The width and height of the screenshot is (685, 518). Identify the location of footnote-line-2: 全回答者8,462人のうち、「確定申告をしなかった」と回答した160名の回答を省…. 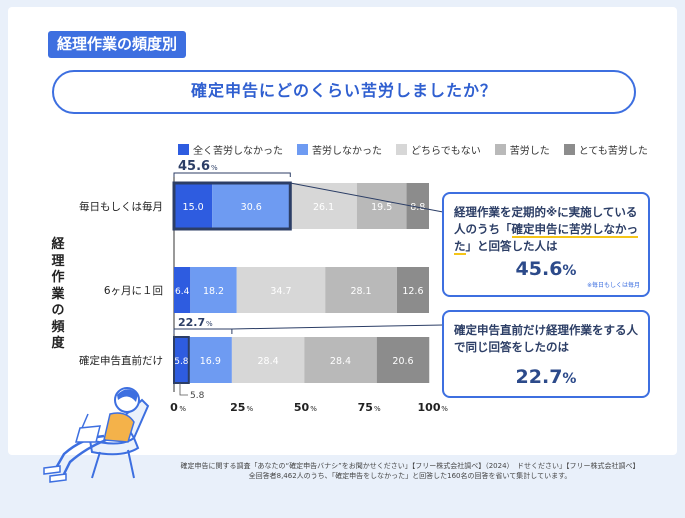
(410, 476).